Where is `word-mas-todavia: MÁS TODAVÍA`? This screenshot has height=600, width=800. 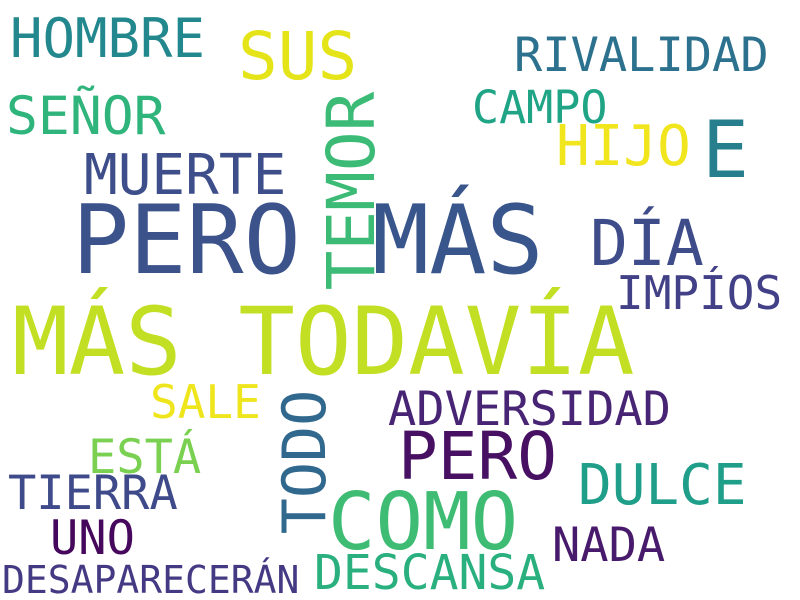
word-mas-todavia: MÁS TODAVÍA is located at coordinates (323, 342).